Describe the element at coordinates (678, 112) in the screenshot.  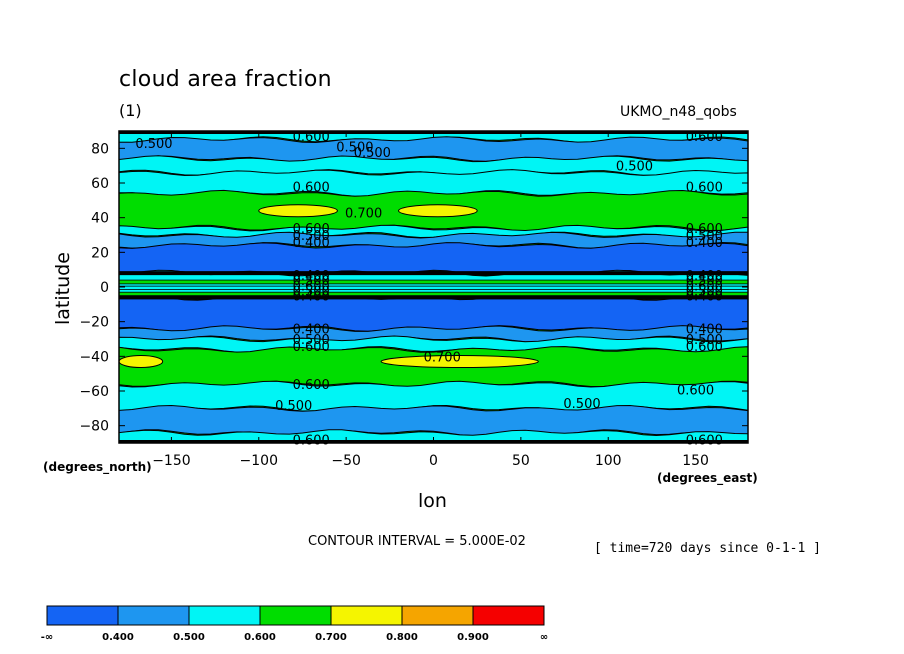
I see `dataset-label: UKMO_n48_qobs` at that location.